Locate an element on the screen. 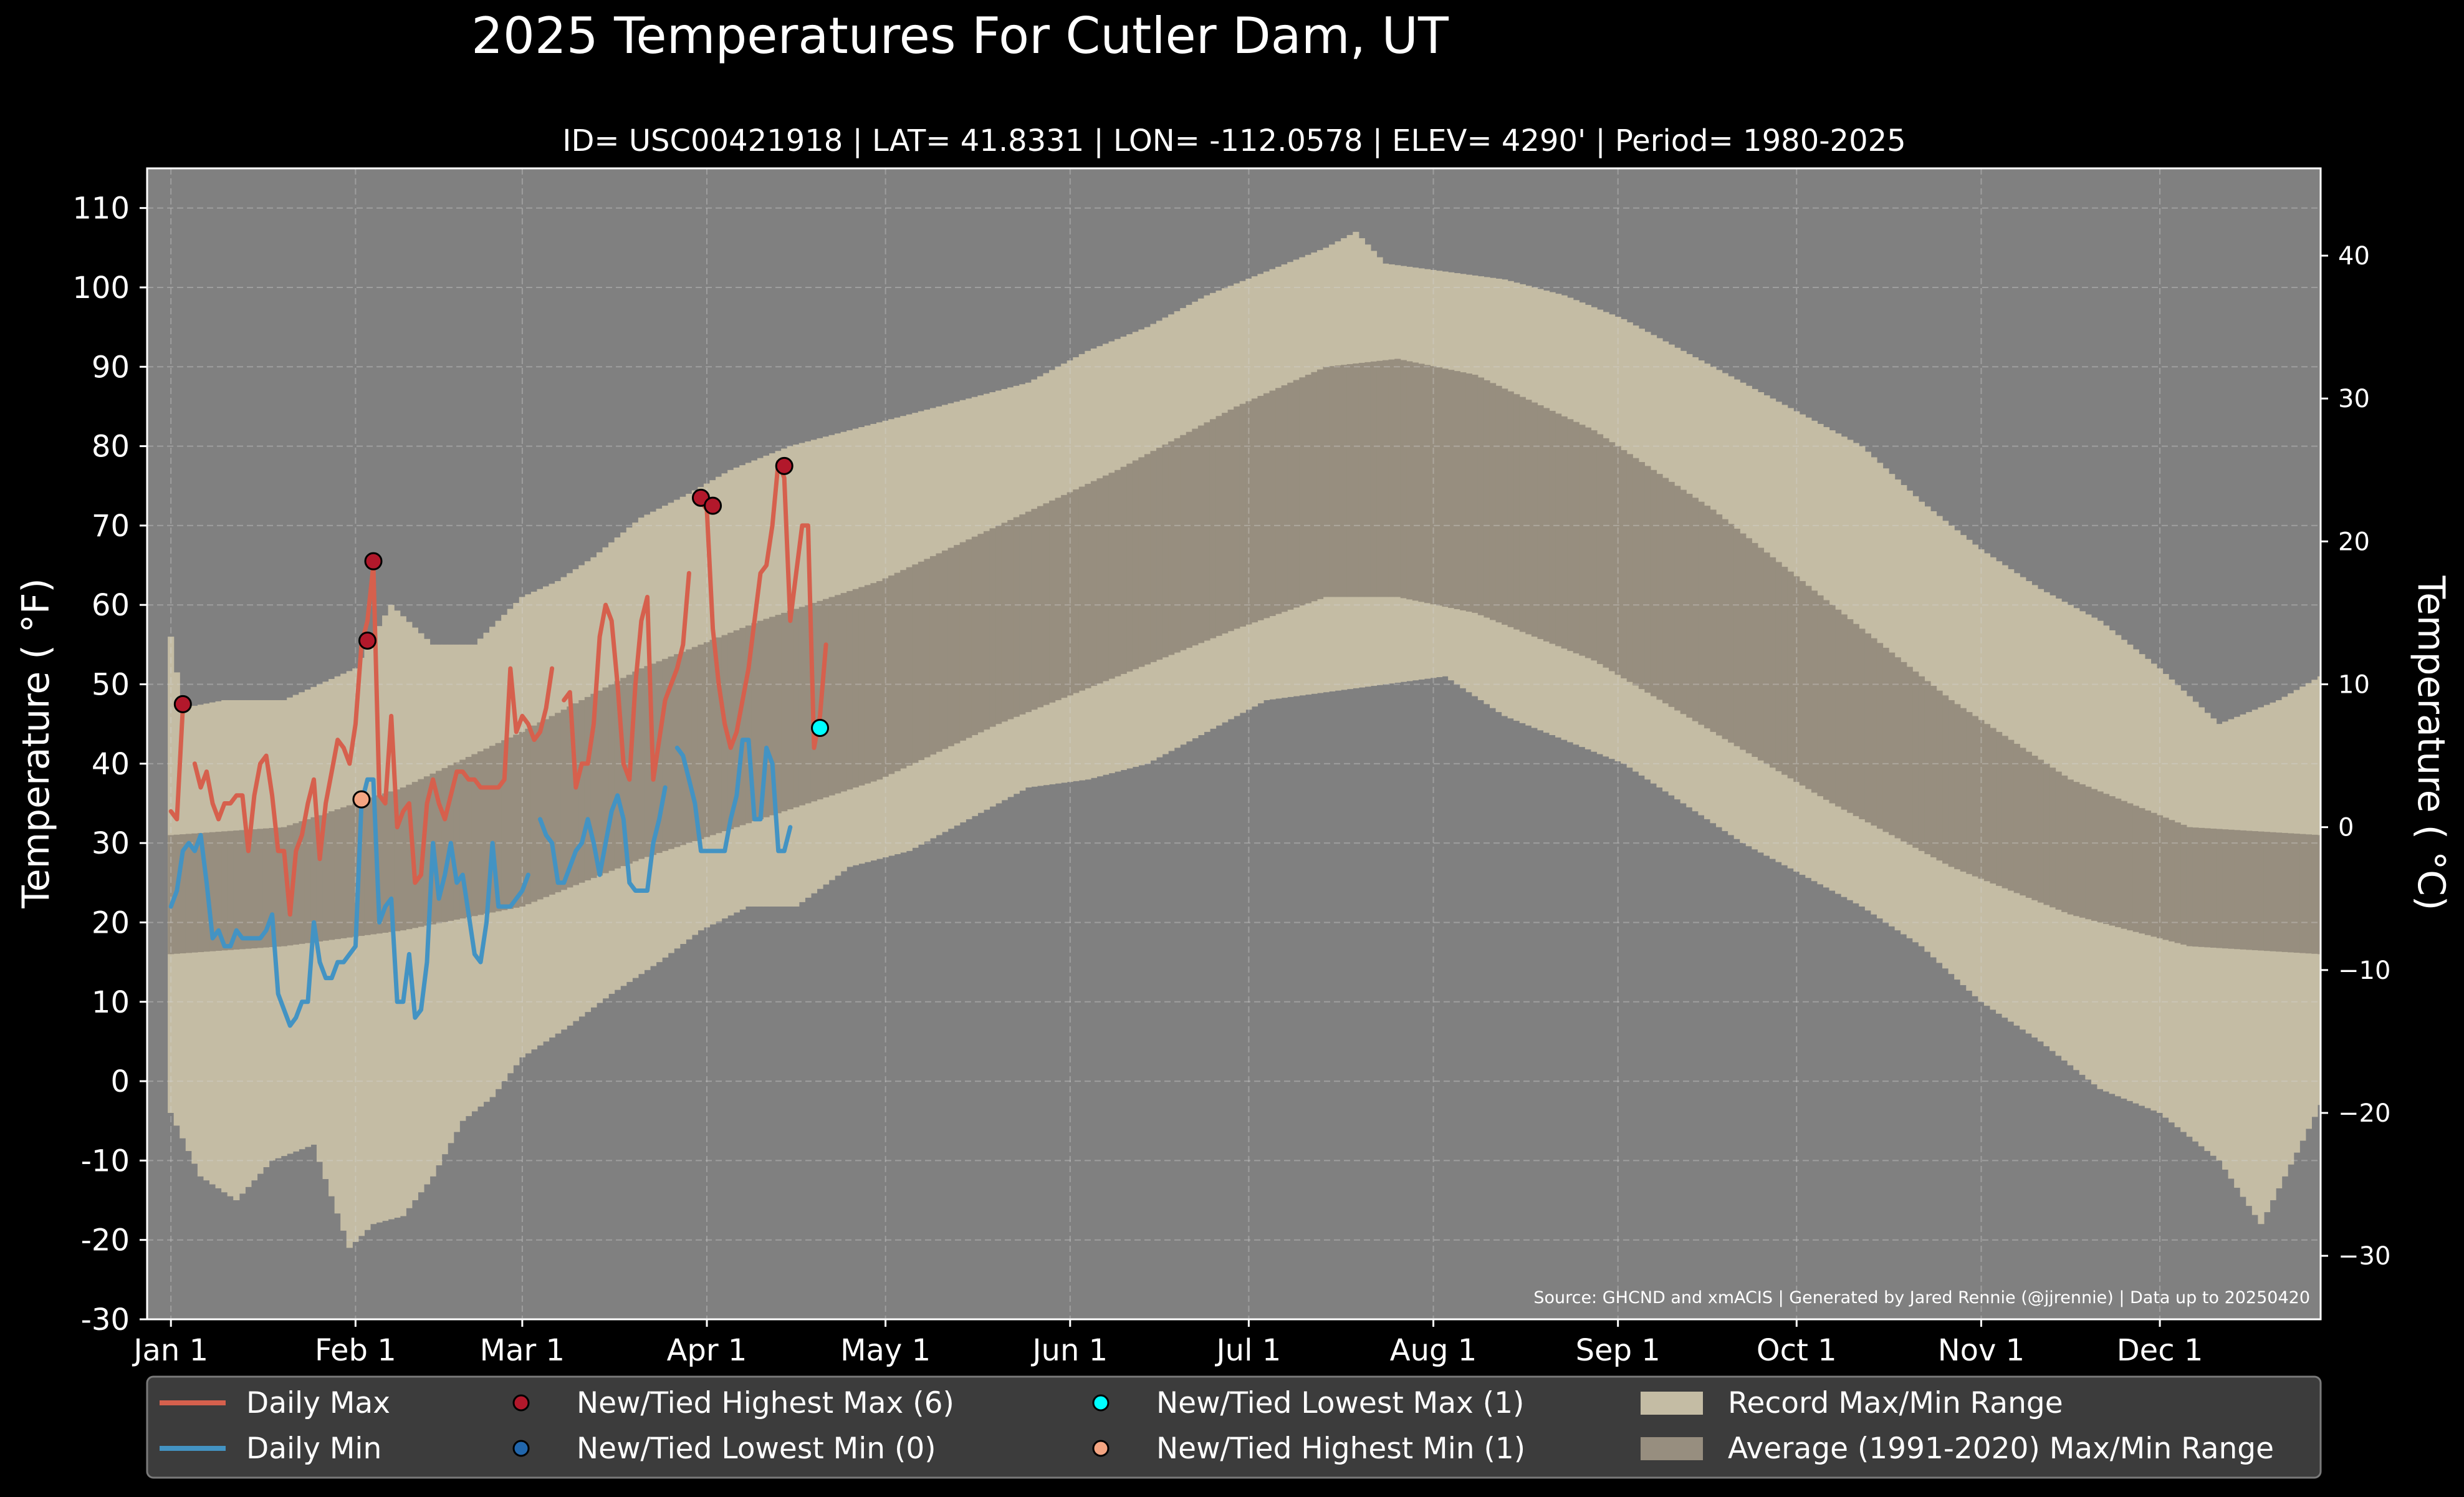 The image size is (2464, 1497). y-tick-label-left: 50 is located at coordinates (111, 685).